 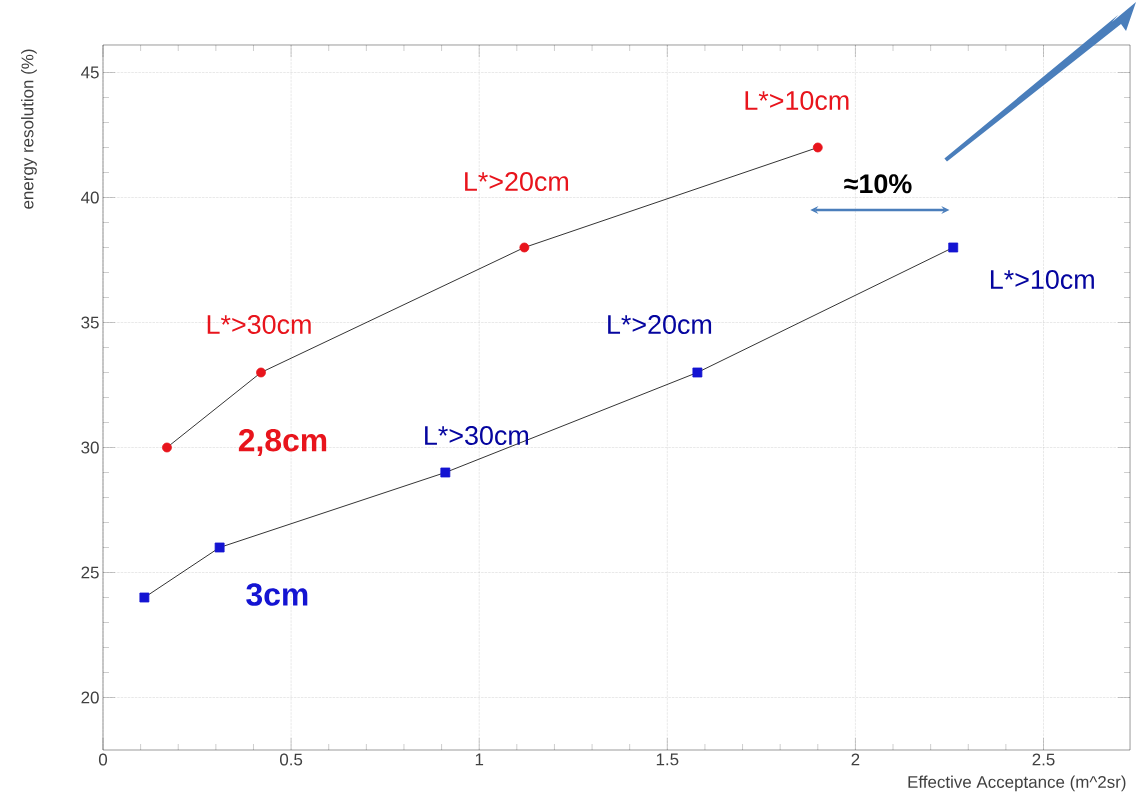 I want to click on x-tick-label: 2, so click(x=855, y=759).